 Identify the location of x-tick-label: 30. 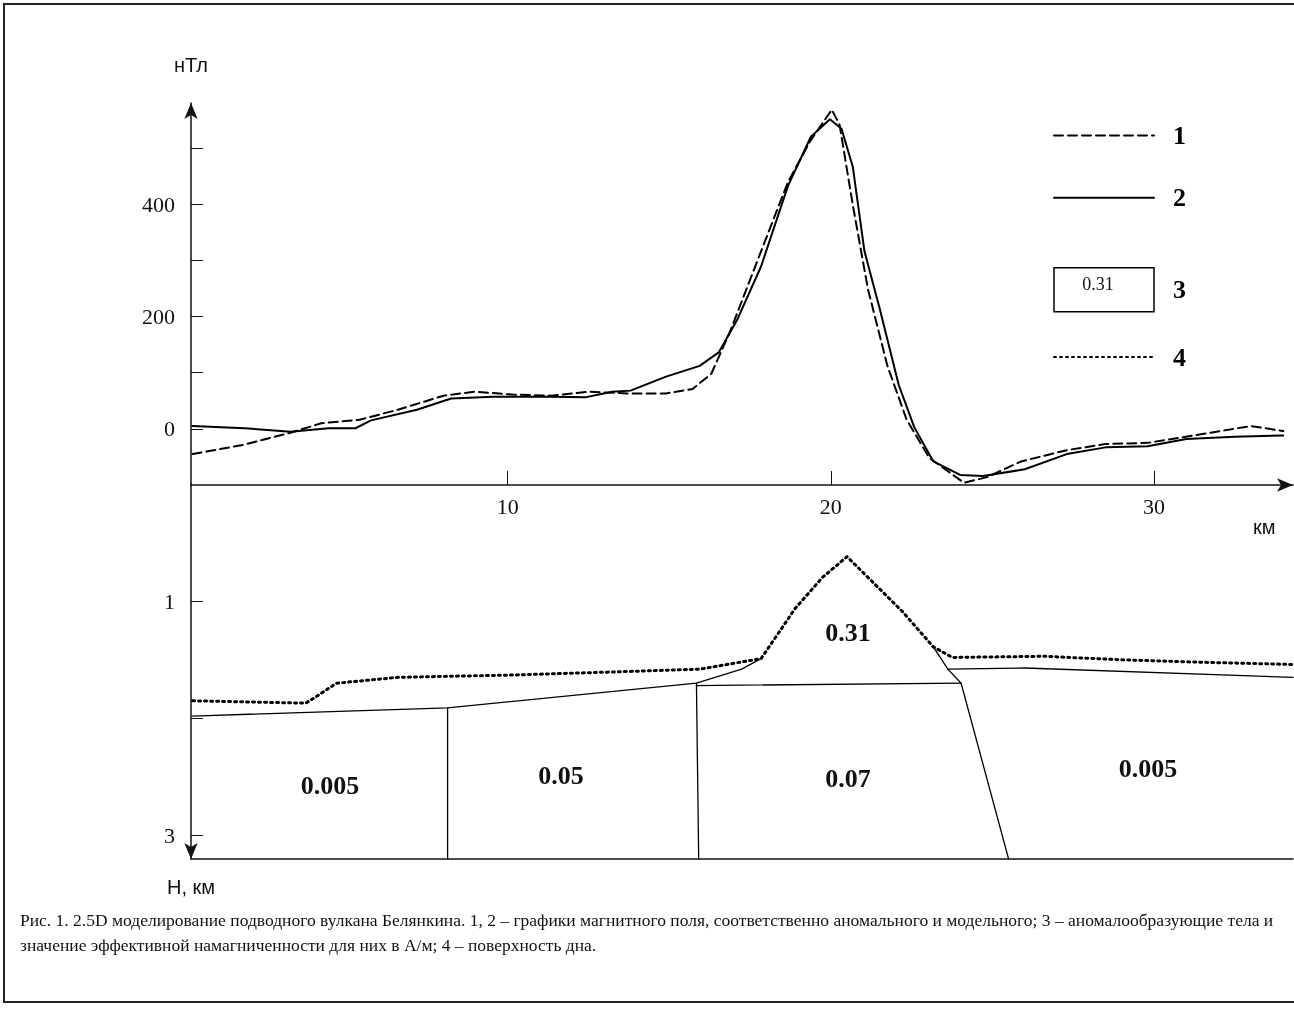
(1154, 506).